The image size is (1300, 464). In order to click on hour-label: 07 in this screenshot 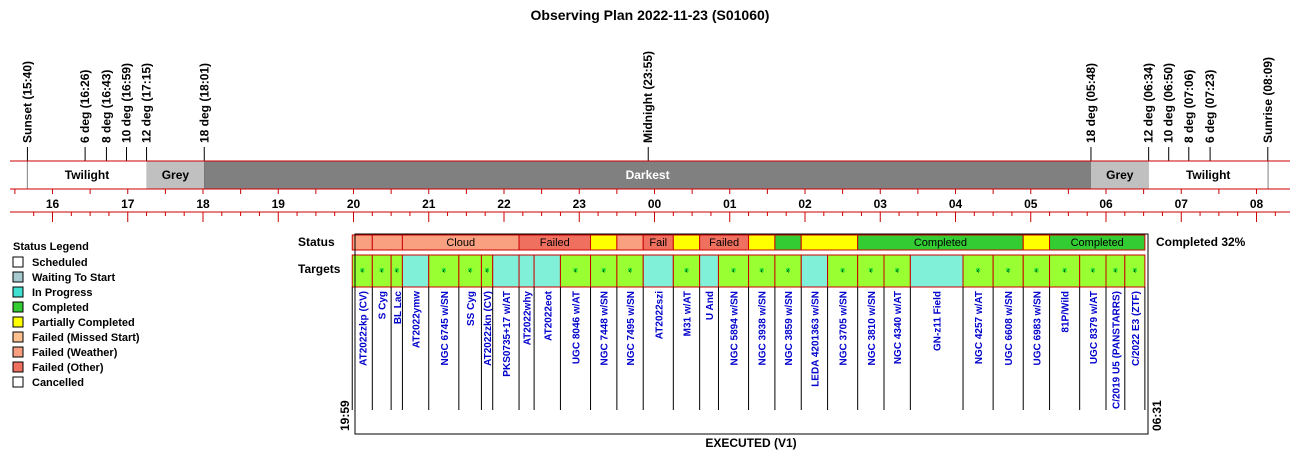, I will do `click(1182, 204)`.